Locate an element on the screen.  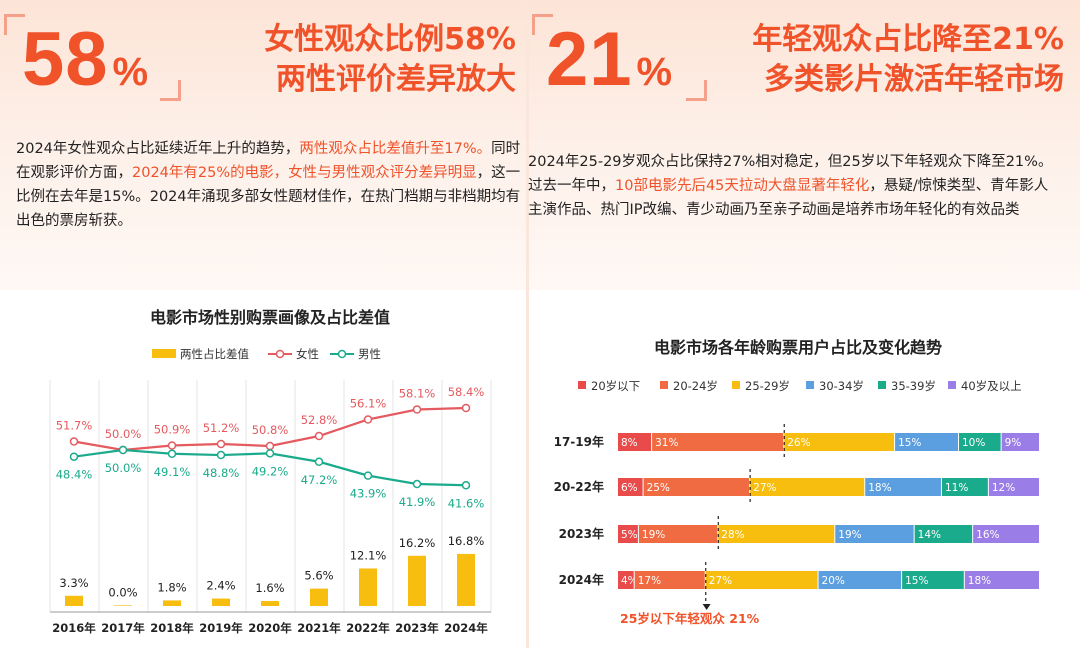
x-tick-label: 2018年 is located at coordinates (172, 628).